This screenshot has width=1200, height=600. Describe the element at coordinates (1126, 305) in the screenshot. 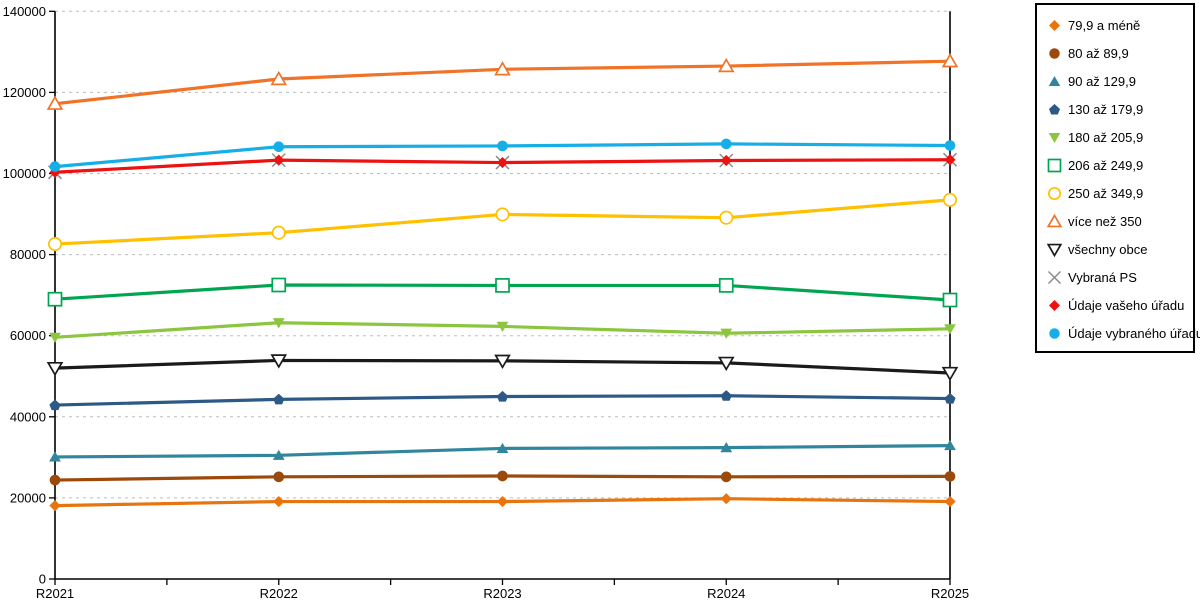

I see `legend-label: Údaje vašeho úřadu` at that location.